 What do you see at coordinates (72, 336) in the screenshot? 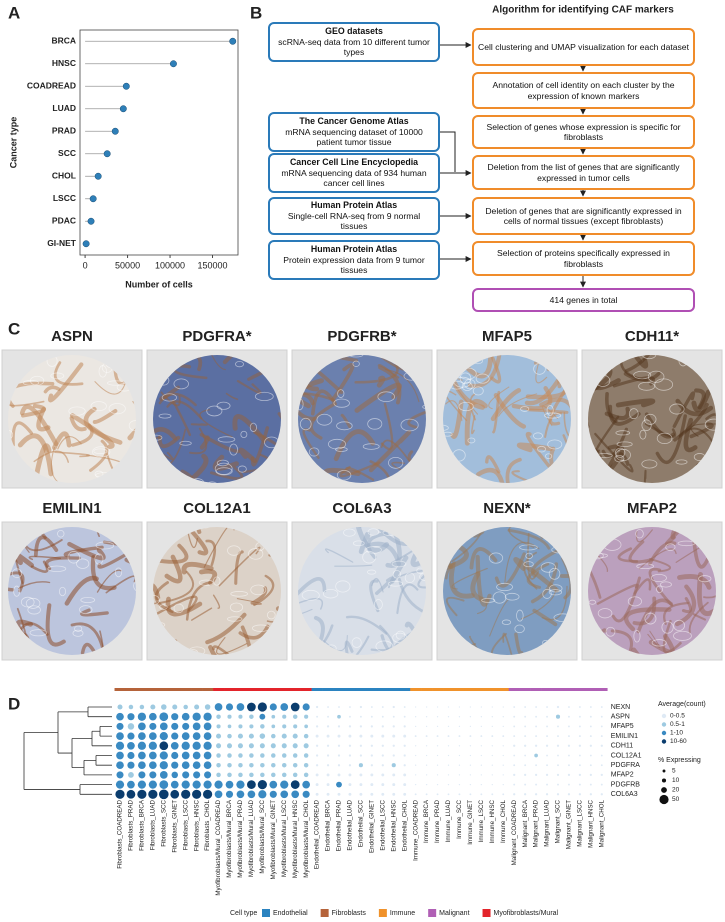
I see `ihc-label: ASPN` at bounding box center [72, 336].